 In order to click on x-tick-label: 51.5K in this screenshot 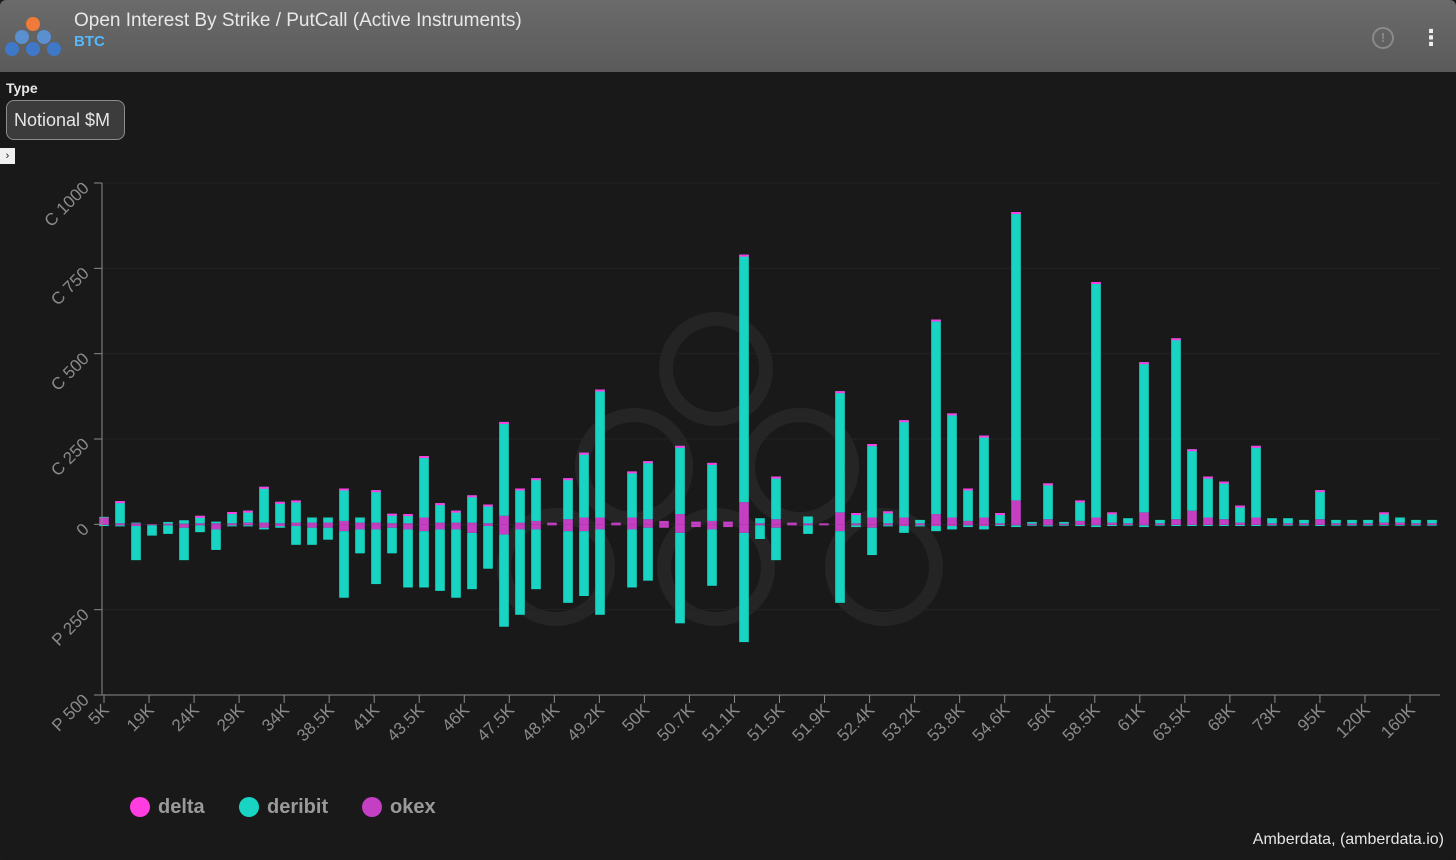, I will do `click(765, 722)`.